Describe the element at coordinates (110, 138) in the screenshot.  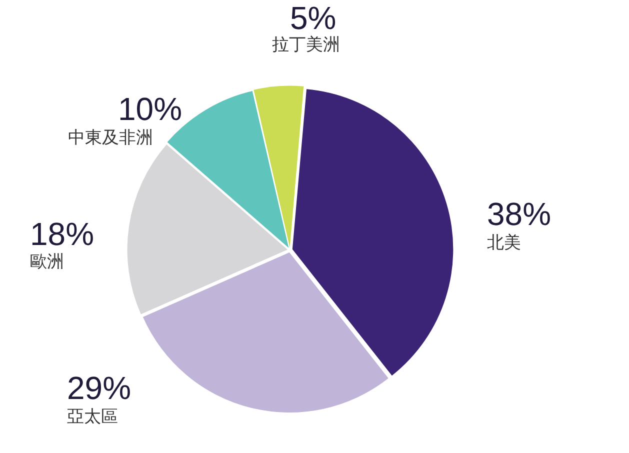
I see `slice-label: 中東及非洲` at that location.